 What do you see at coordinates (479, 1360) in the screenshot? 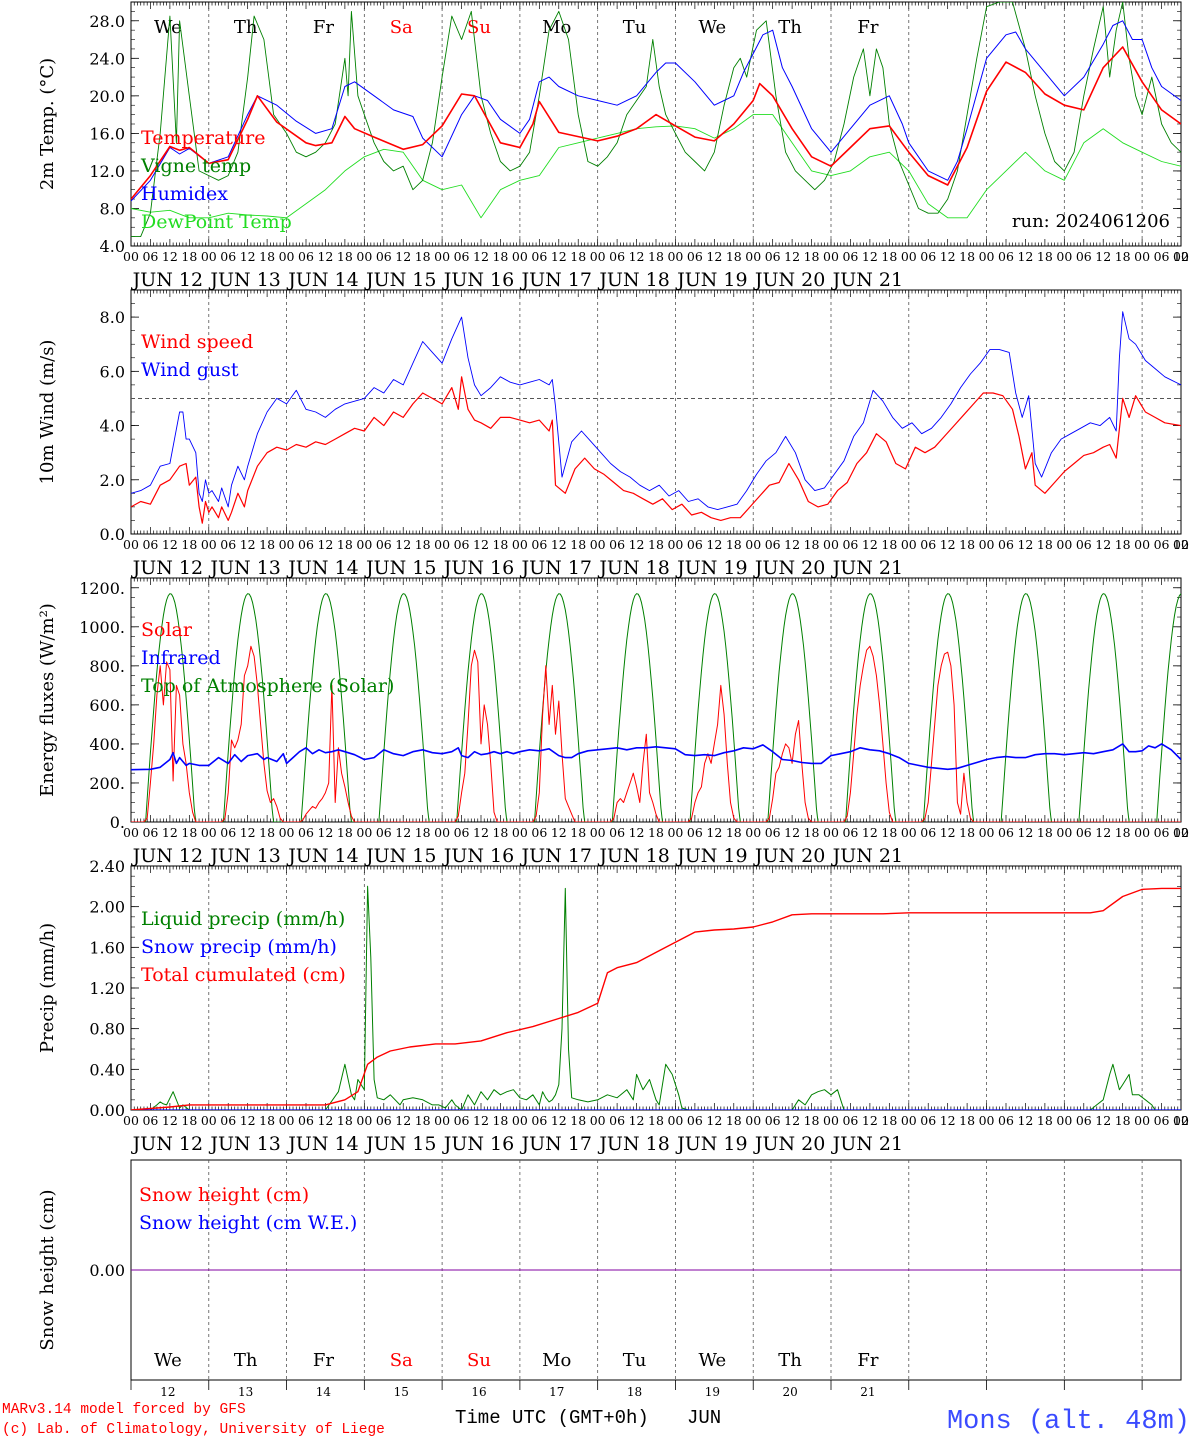
I see `snow-weekday-label: Su` at bounding box center [479, 1360].